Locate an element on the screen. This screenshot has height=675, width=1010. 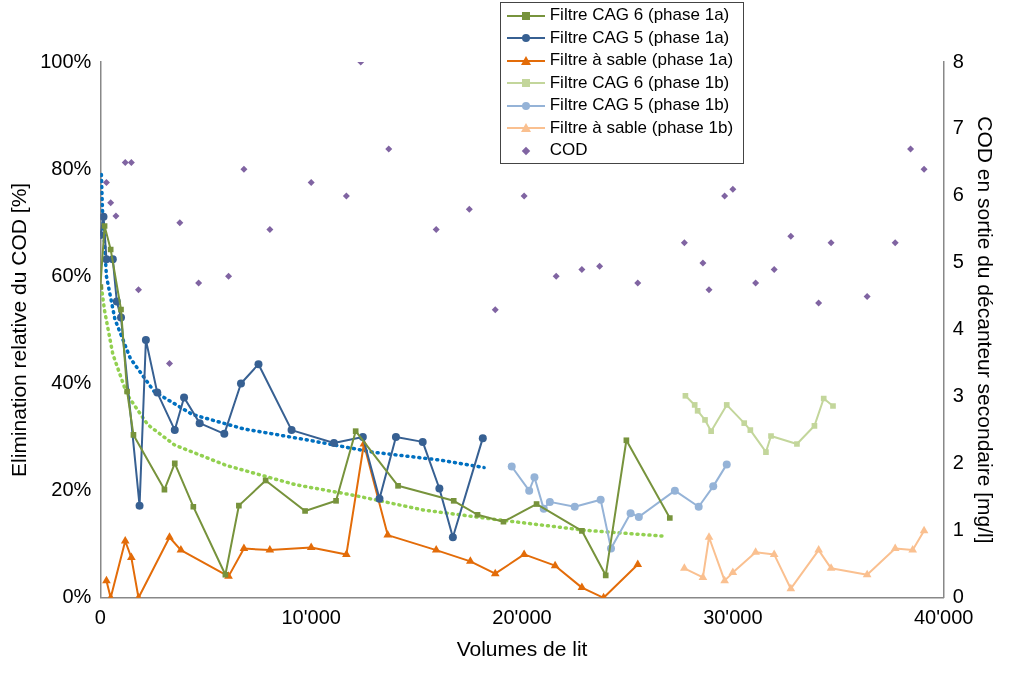
y-tick-label: 60% is located at coordinates (71, 274).